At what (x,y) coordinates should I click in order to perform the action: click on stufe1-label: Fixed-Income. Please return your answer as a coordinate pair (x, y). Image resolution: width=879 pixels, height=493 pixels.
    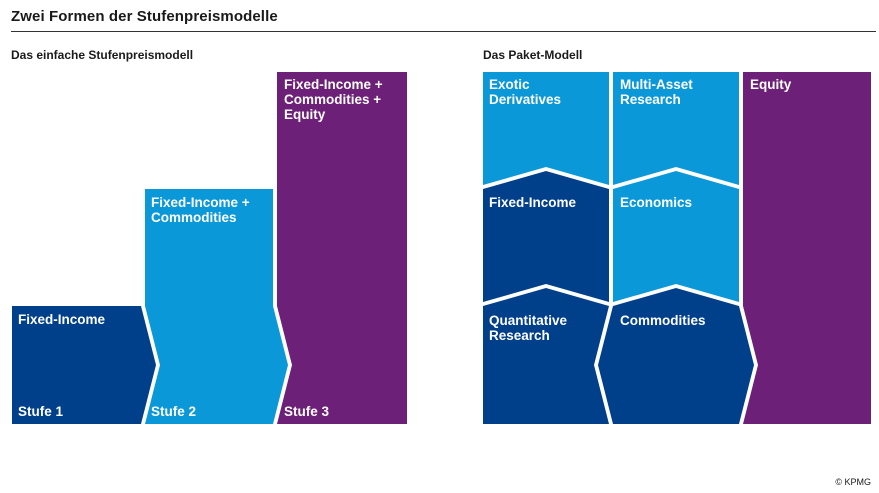
    Looking at the image, I should click on (62, 319).